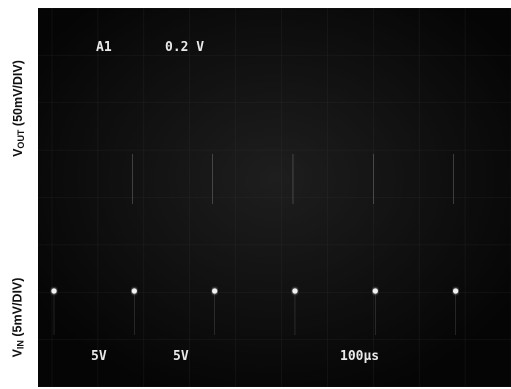 This screenshot has height=389, width=511. I want to click on vin-div-label-2: 5V, so click(181, 356).